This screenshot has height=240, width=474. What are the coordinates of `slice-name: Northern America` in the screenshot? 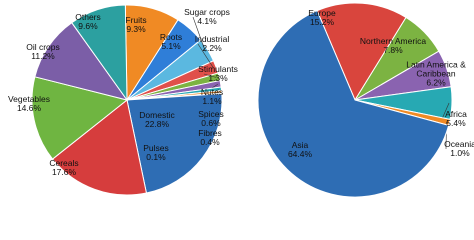 It's located at (393, 41).